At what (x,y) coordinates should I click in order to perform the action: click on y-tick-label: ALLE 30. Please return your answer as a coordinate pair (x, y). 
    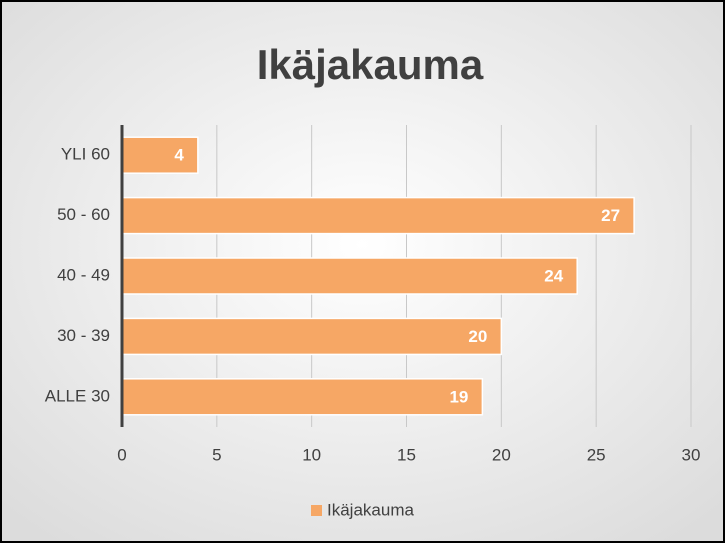
    Looking at the image, I should click on (77, 395).